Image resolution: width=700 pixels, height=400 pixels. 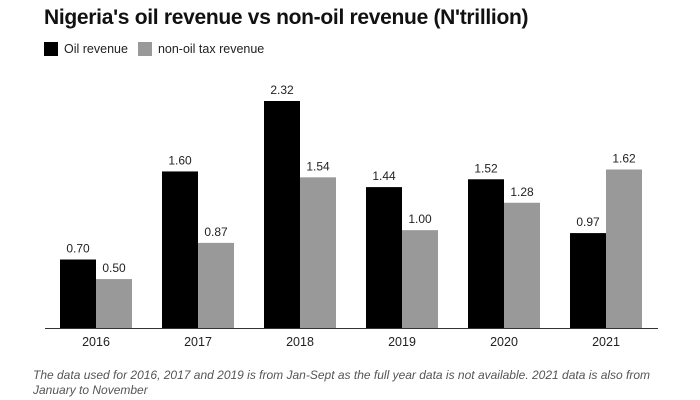 I want to click on x-tick-label-2020: 2020, so click(x=504, y=342).